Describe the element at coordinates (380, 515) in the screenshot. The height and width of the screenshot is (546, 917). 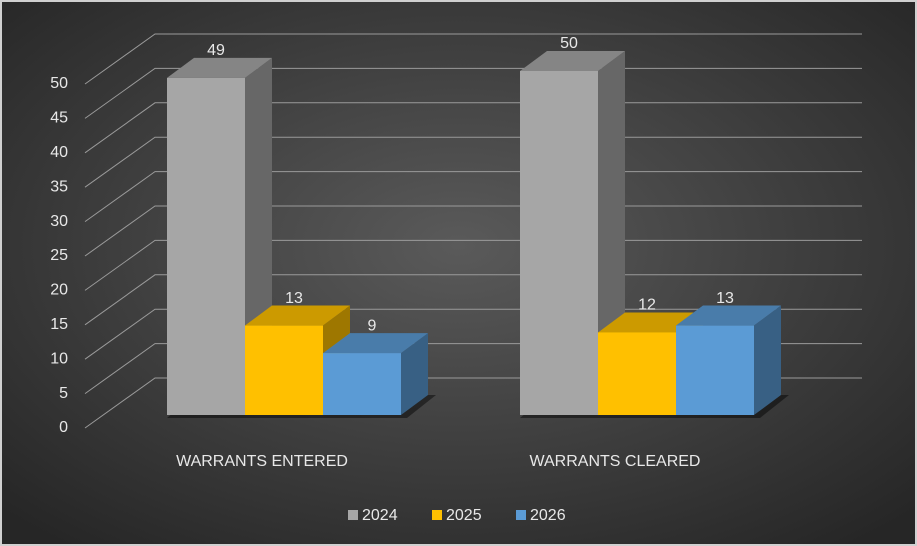
I see `legend-label: 2024` at that location.